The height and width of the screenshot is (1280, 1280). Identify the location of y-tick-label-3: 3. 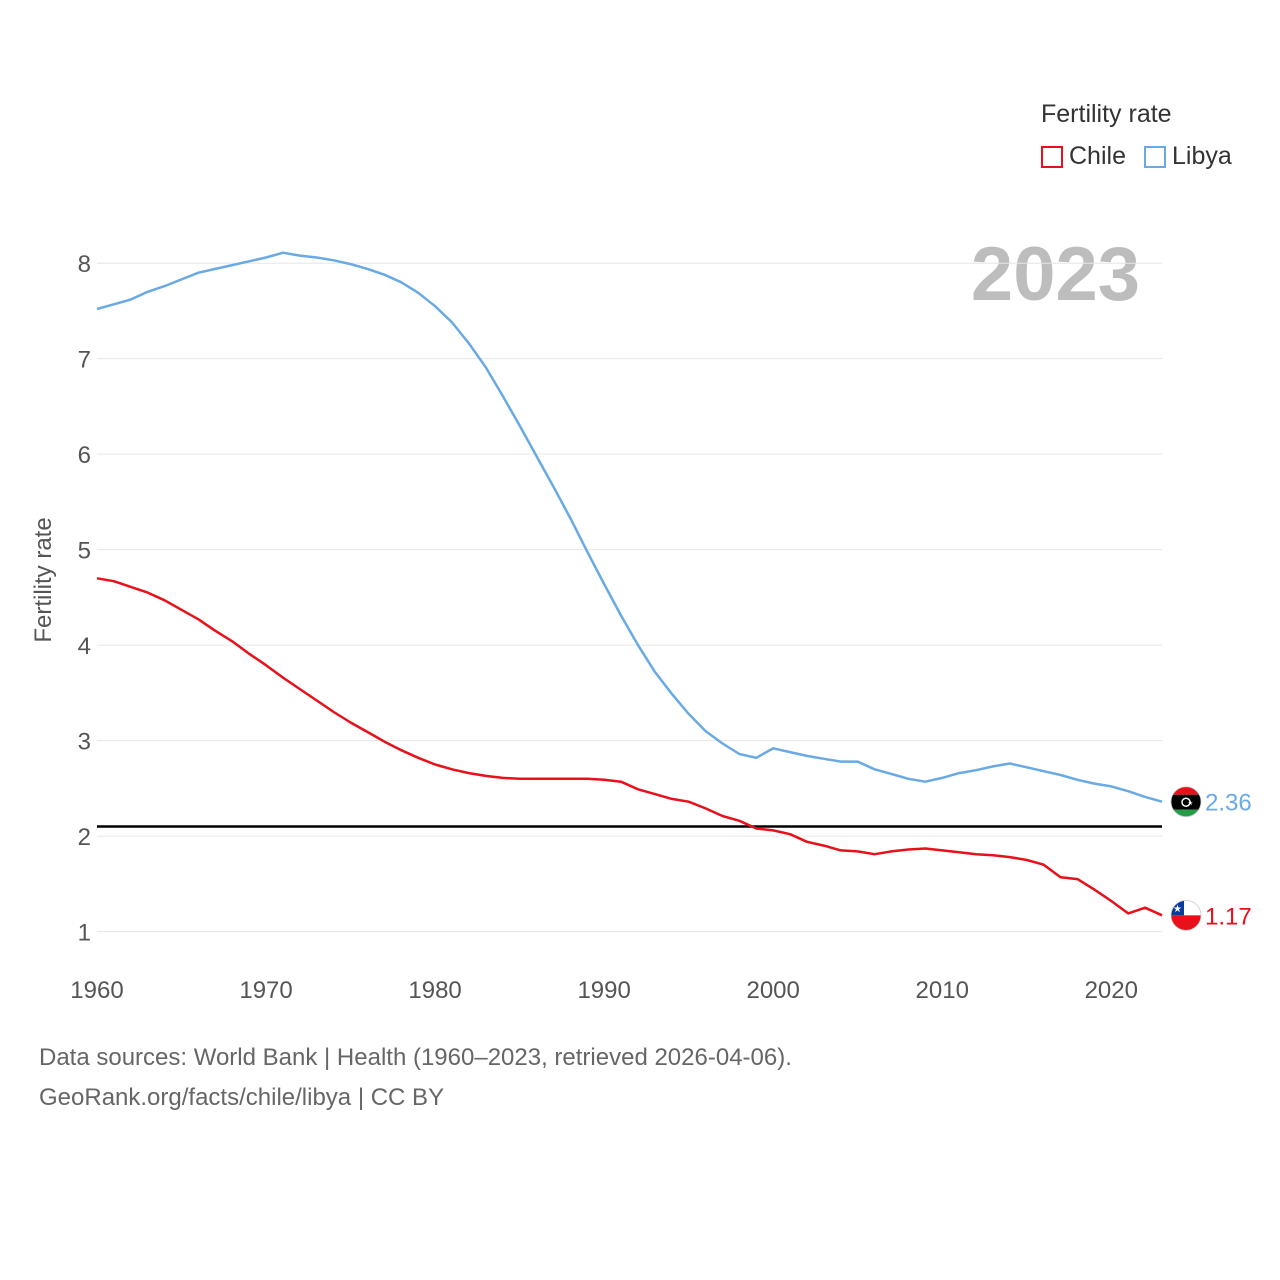
(84, 742).